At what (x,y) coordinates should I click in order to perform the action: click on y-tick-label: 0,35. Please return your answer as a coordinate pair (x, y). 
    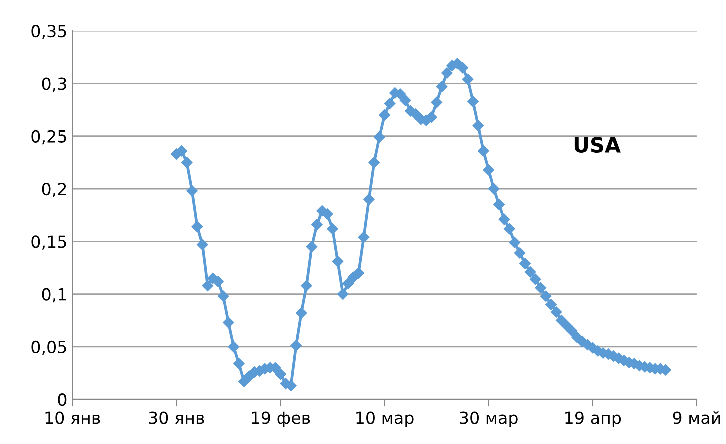
    Looking at the image, I should click on (49, 32).